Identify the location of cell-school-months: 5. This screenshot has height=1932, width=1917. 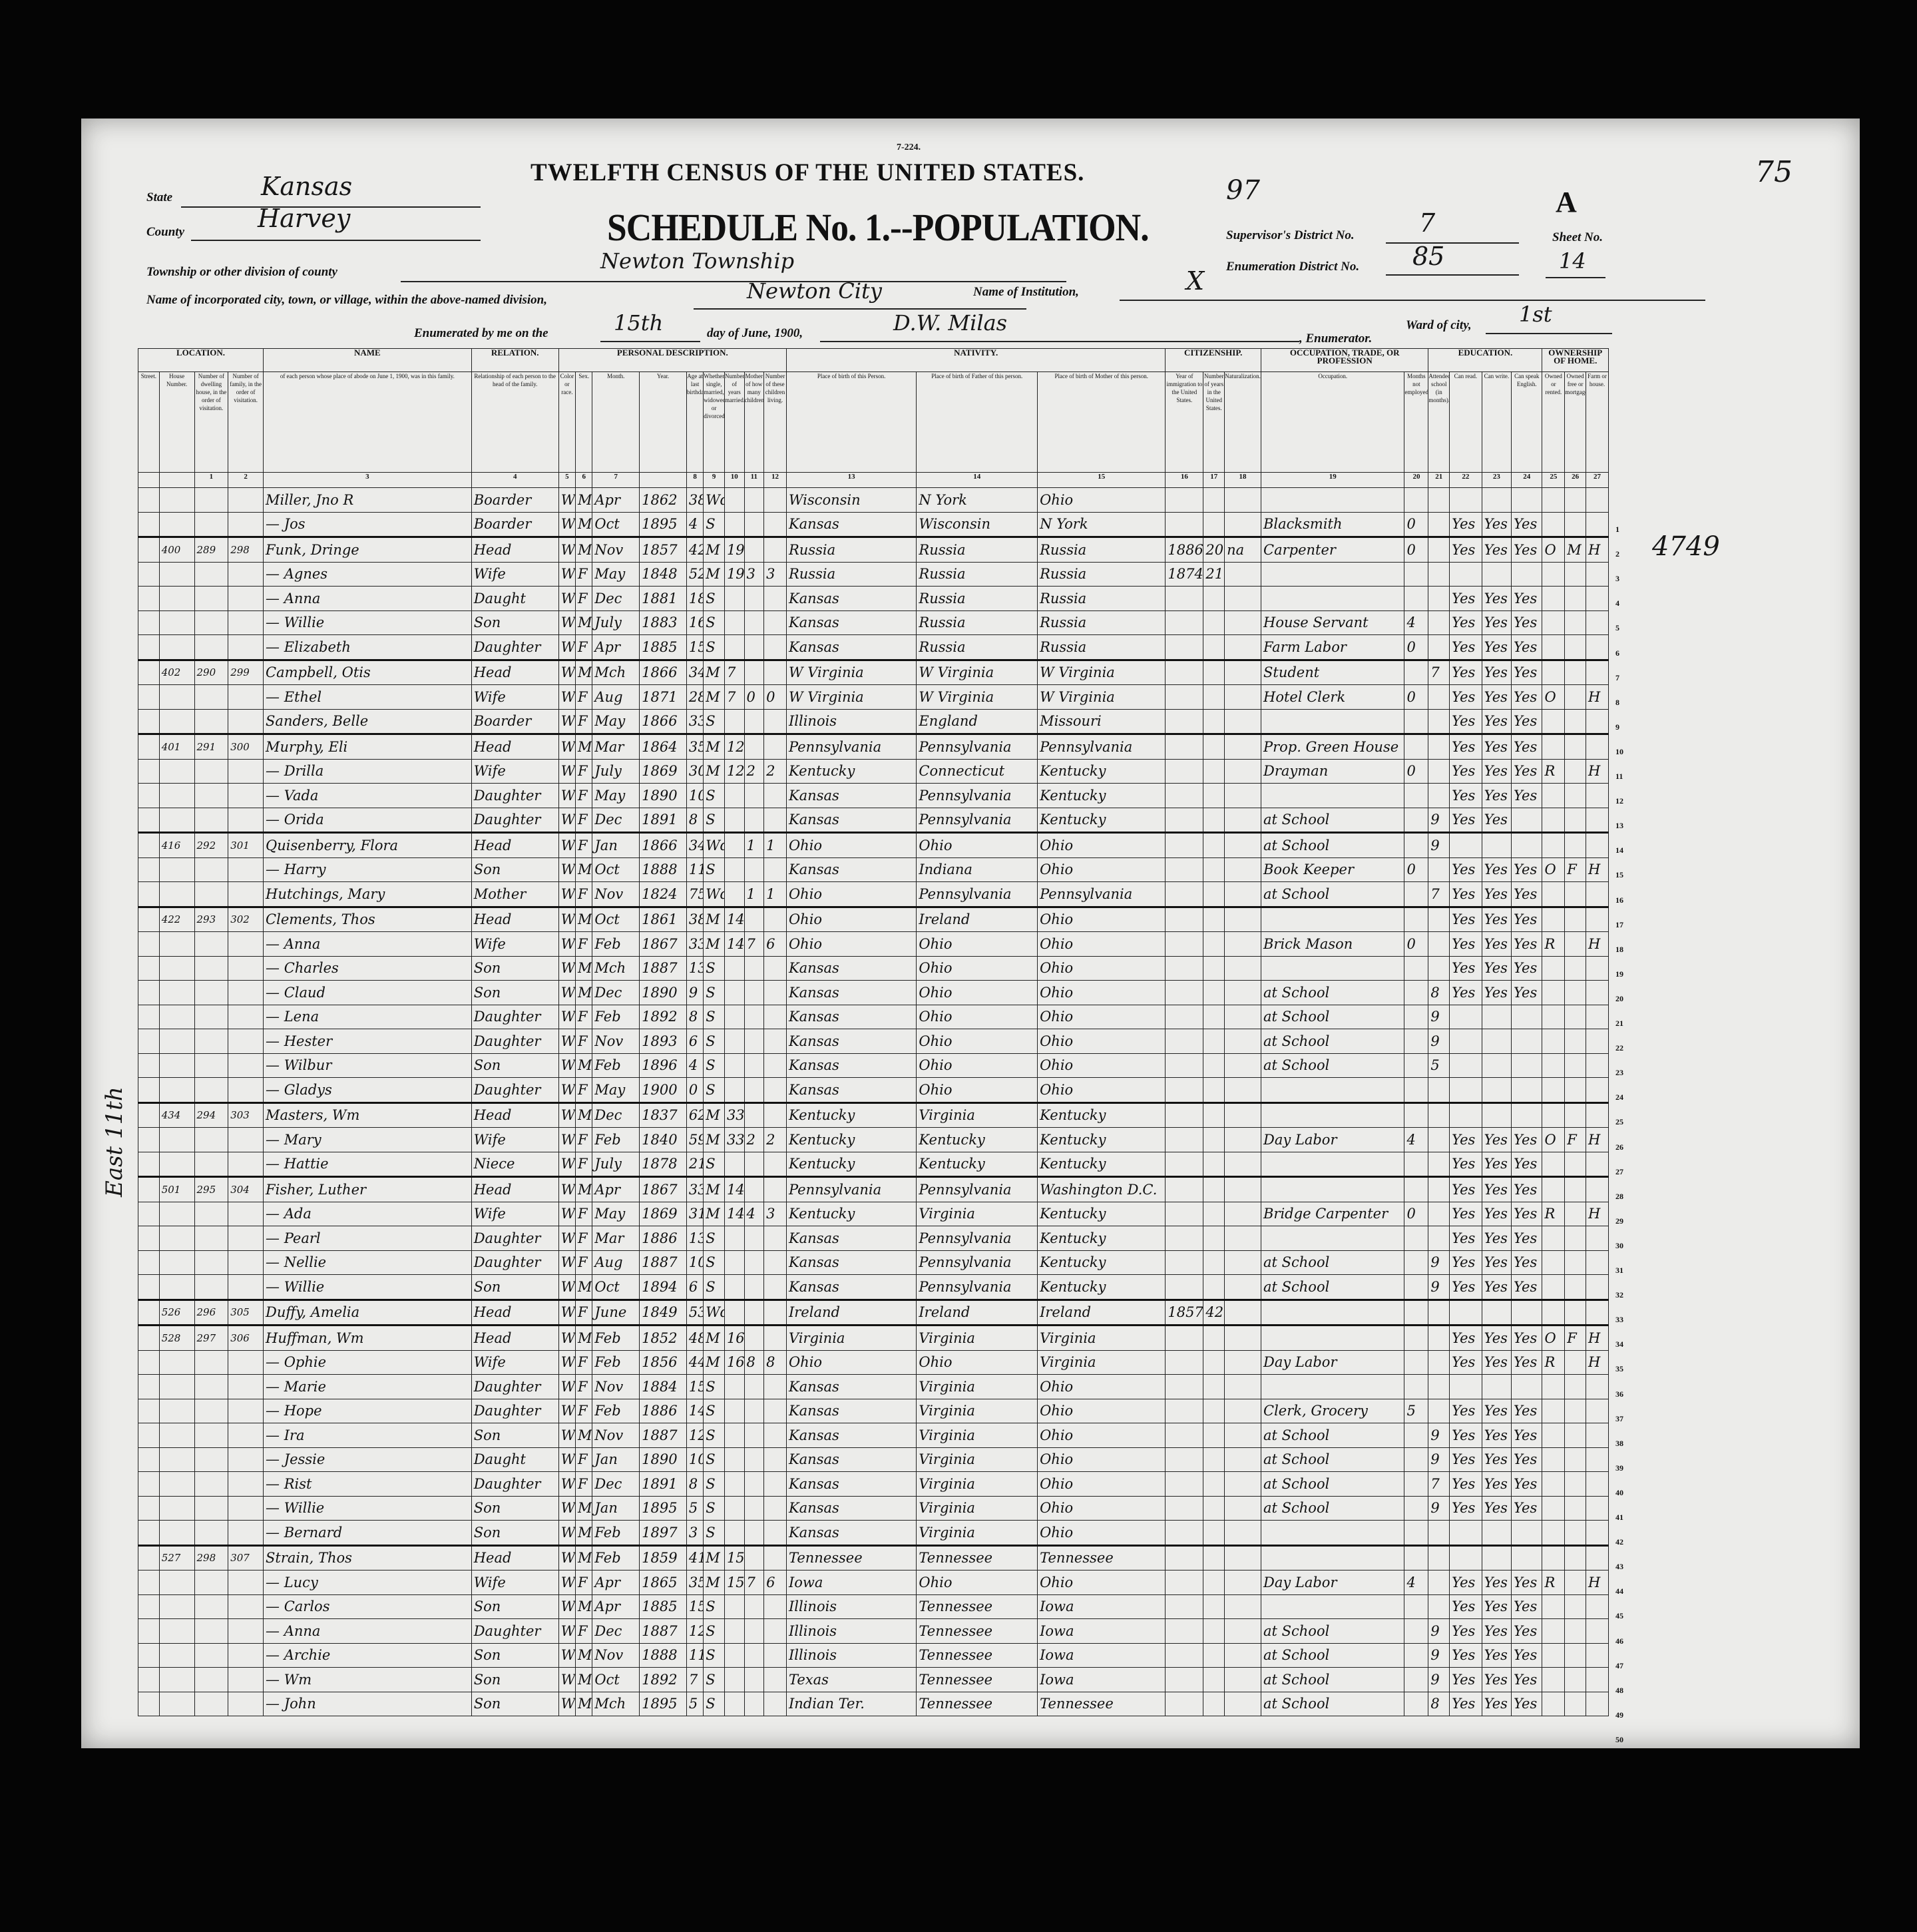
(1439, 1065).